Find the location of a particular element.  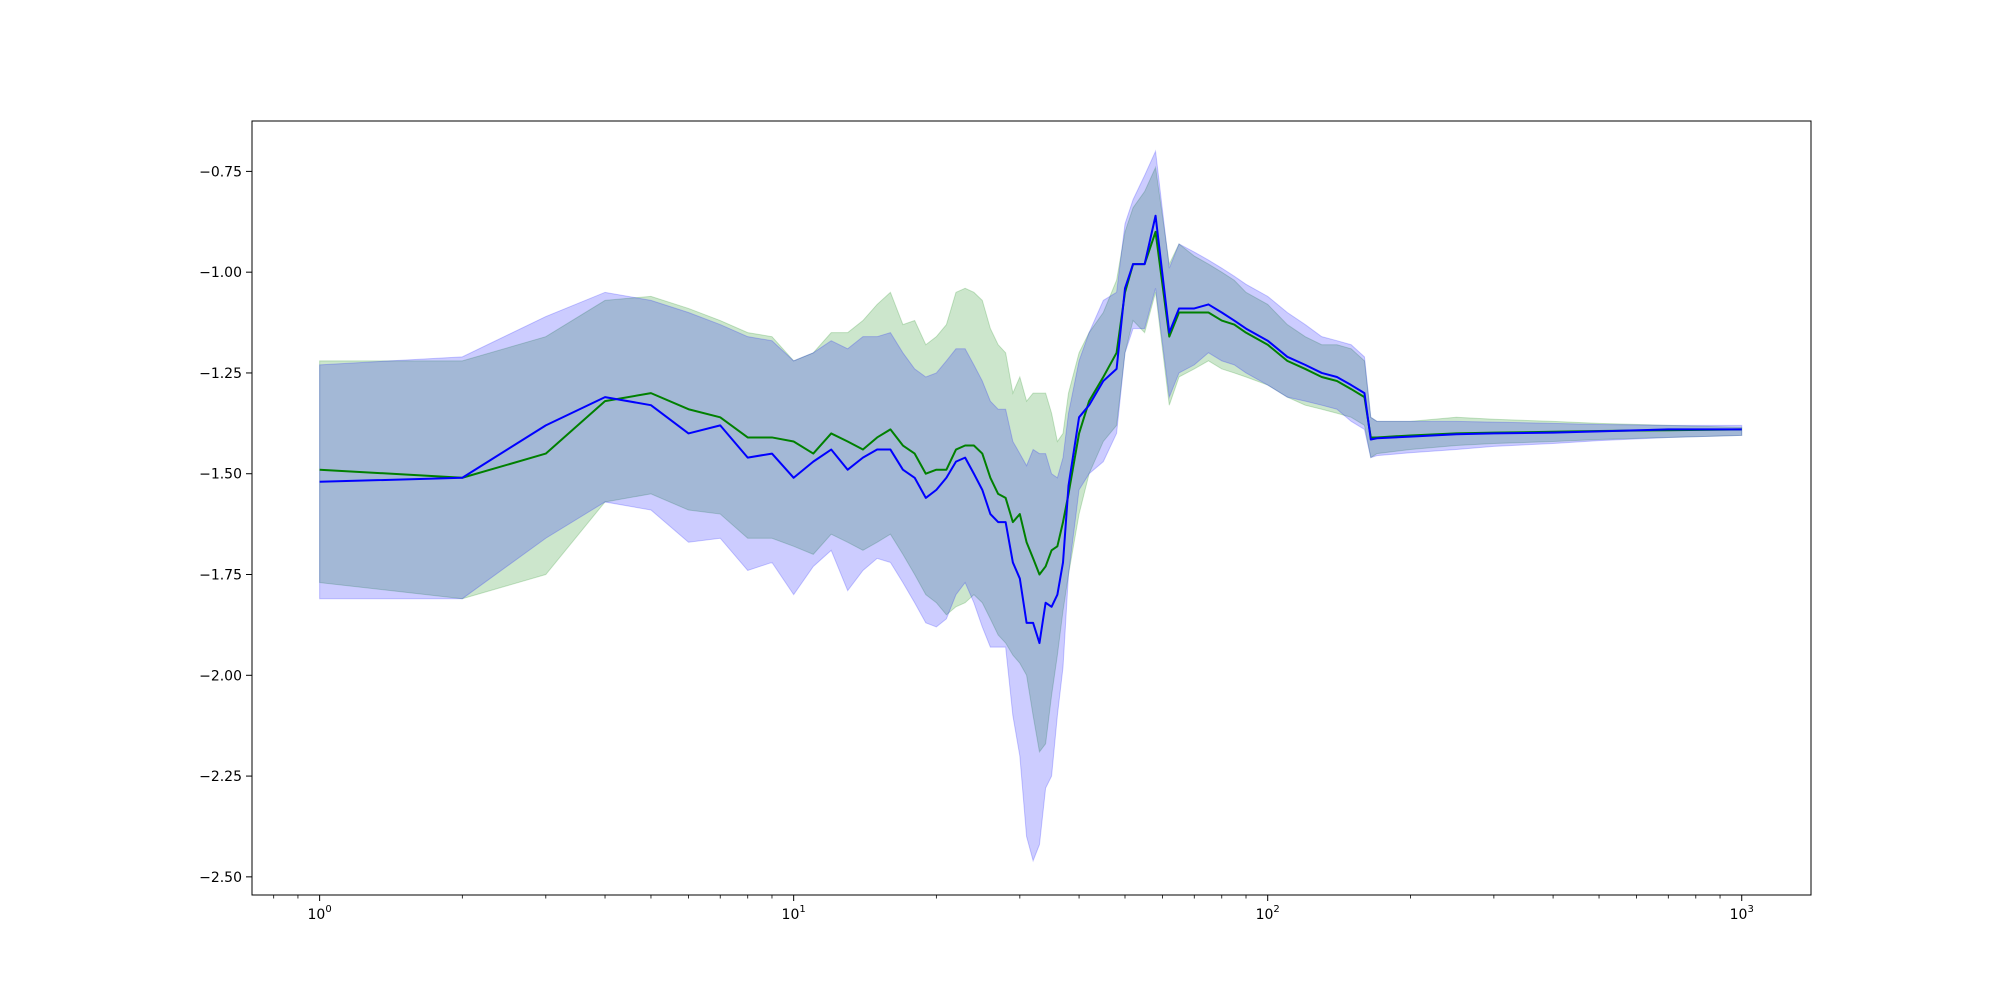

y-tick-label: −1.50 is located at coordinates (220, 475).